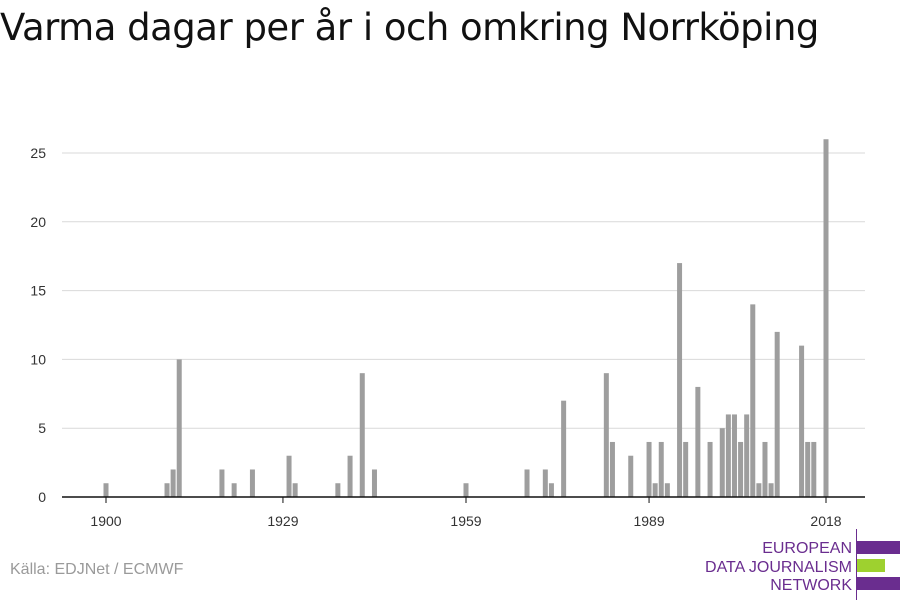  What do you see at coordinates (710, 469) in the screenshot?
I see `bar-1999` at bounding box center [710, 469].